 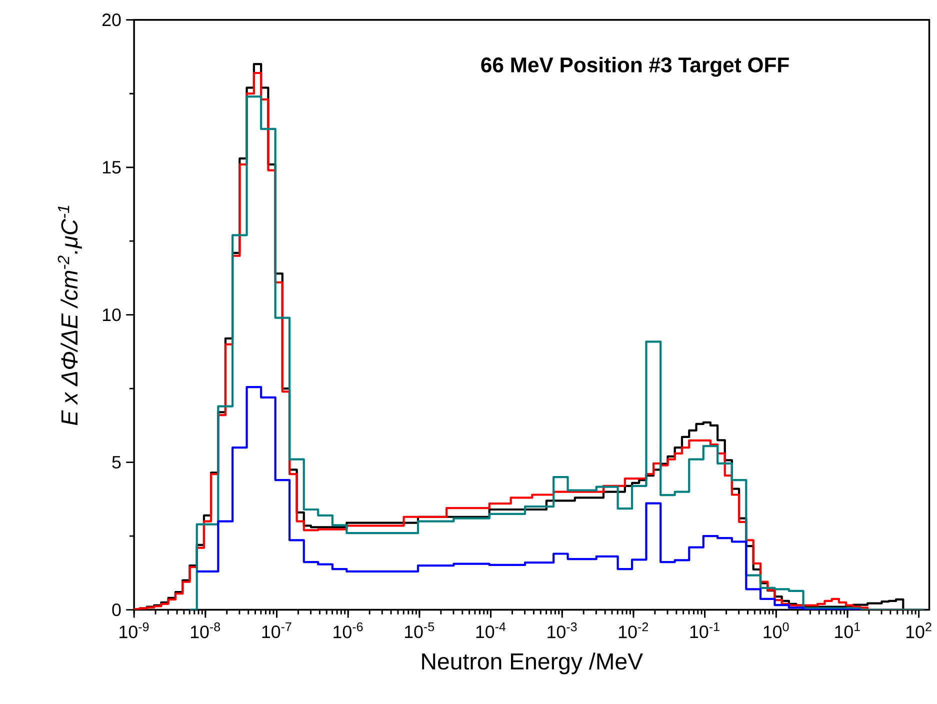 I want to click on x-tick-label: 10$^{-6}$, so click(x=348, y=630).